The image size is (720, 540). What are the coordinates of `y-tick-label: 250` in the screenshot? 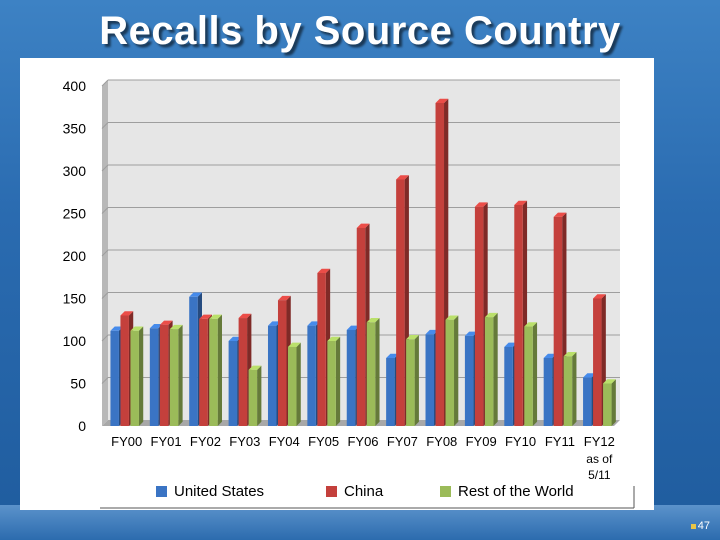 It's located at (75, 214).